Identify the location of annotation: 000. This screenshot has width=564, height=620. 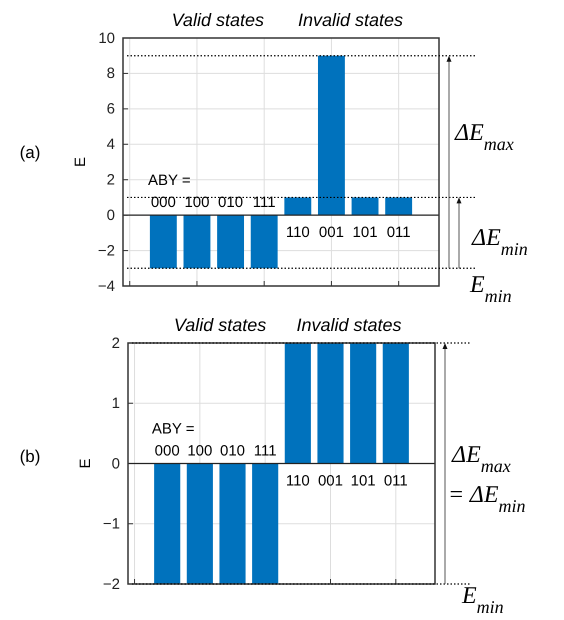
(167, 451).